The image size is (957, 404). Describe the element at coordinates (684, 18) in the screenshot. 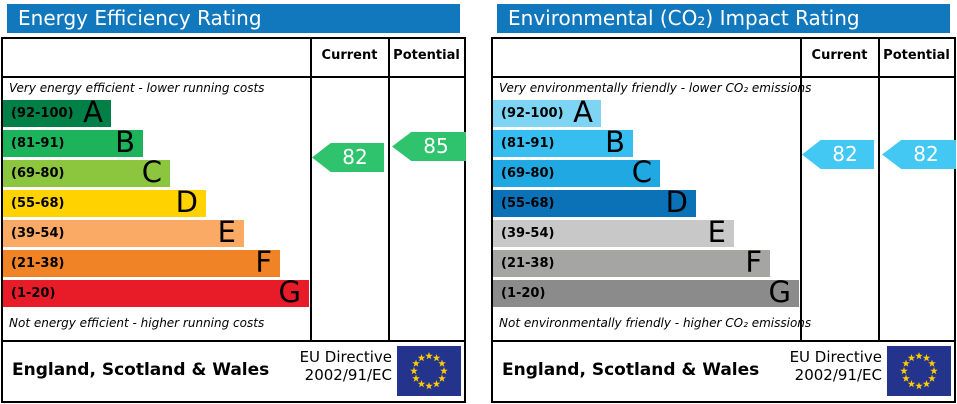

I see `panel-title: Environmental (CO₂) Impact Rating` at that location.